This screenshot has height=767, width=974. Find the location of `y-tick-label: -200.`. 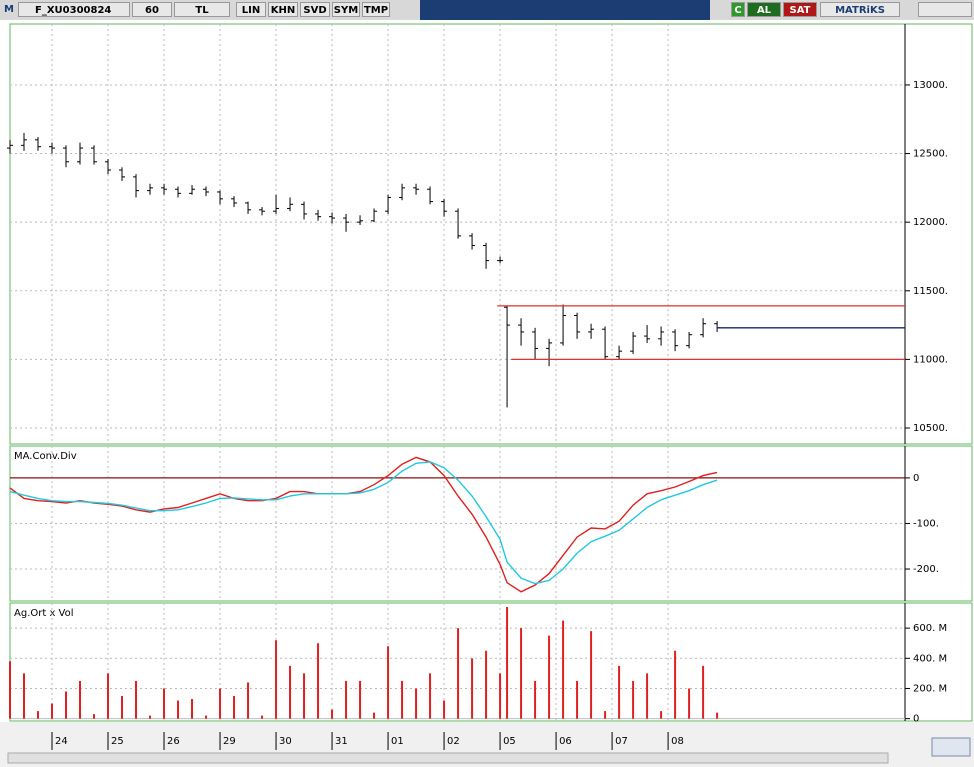

y-tick-label: -200. is located at coordinates (926, 569).